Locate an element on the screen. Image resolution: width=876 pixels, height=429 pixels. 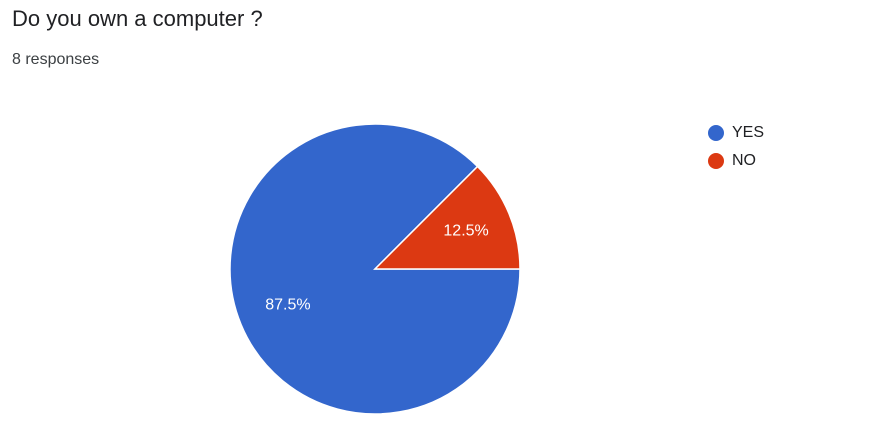
legend: YES NO is located at coordinates (736, 150).